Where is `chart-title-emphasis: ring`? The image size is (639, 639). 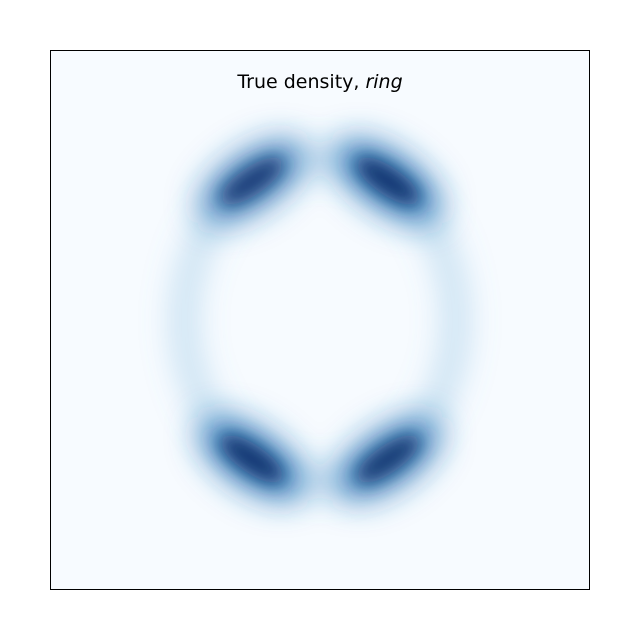
chart-title-emphasis: ring is located at coordinates (384, 82).